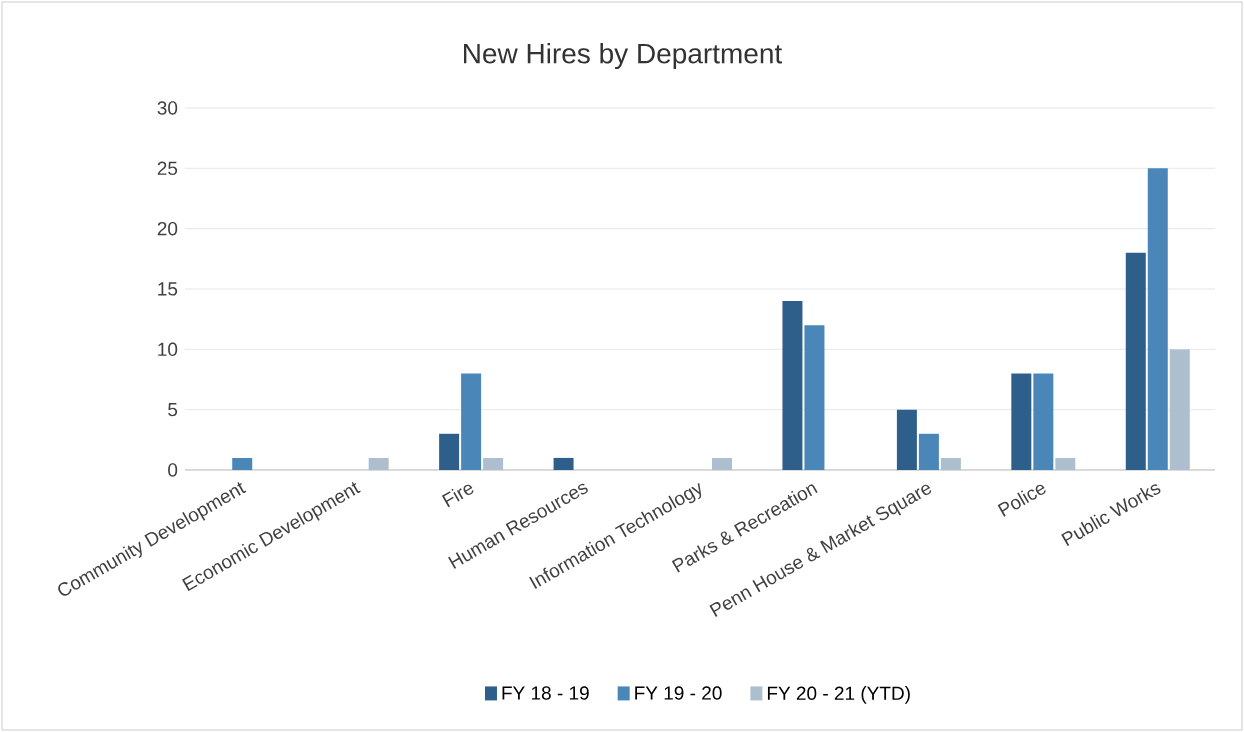 The image size is (1244, 732). What do you see at coordinates (457, 496) in the screenshot?
I see `x-tick-label: Fire` at bounding box center [457, 496].